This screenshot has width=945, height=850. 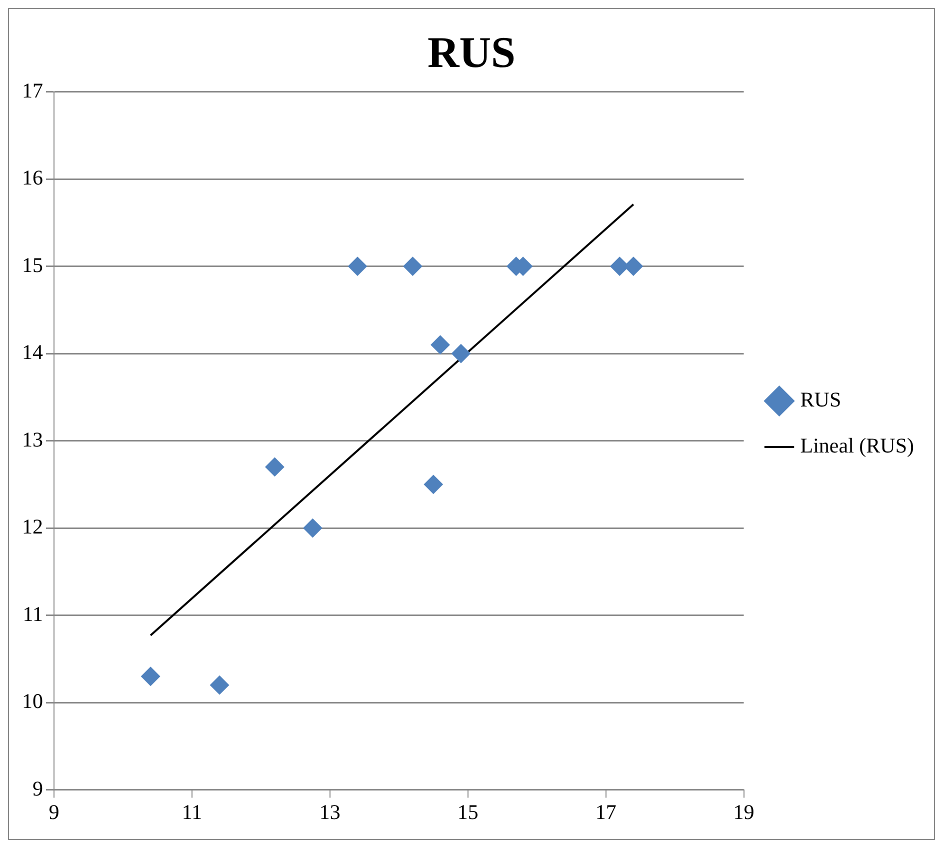 What do you see at coordinates (32, 264) in the screenshot?
I see `y-tick-label: 15` at bounding box center [32, 264].